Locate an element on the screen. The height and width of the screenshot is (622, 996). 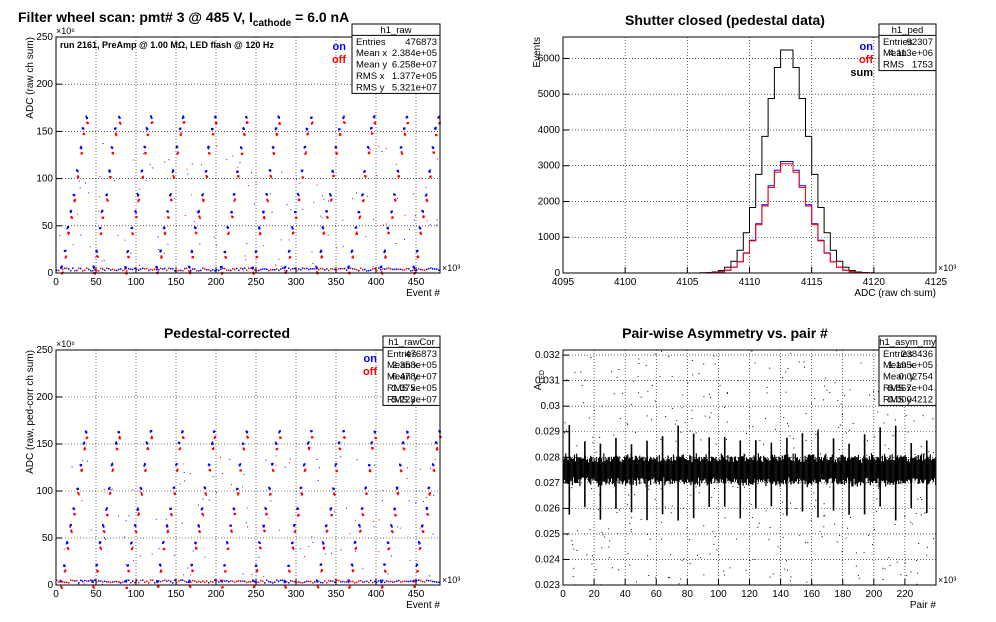
panel-asym-xlabel: Pair # is located at coordinates (923, 605).